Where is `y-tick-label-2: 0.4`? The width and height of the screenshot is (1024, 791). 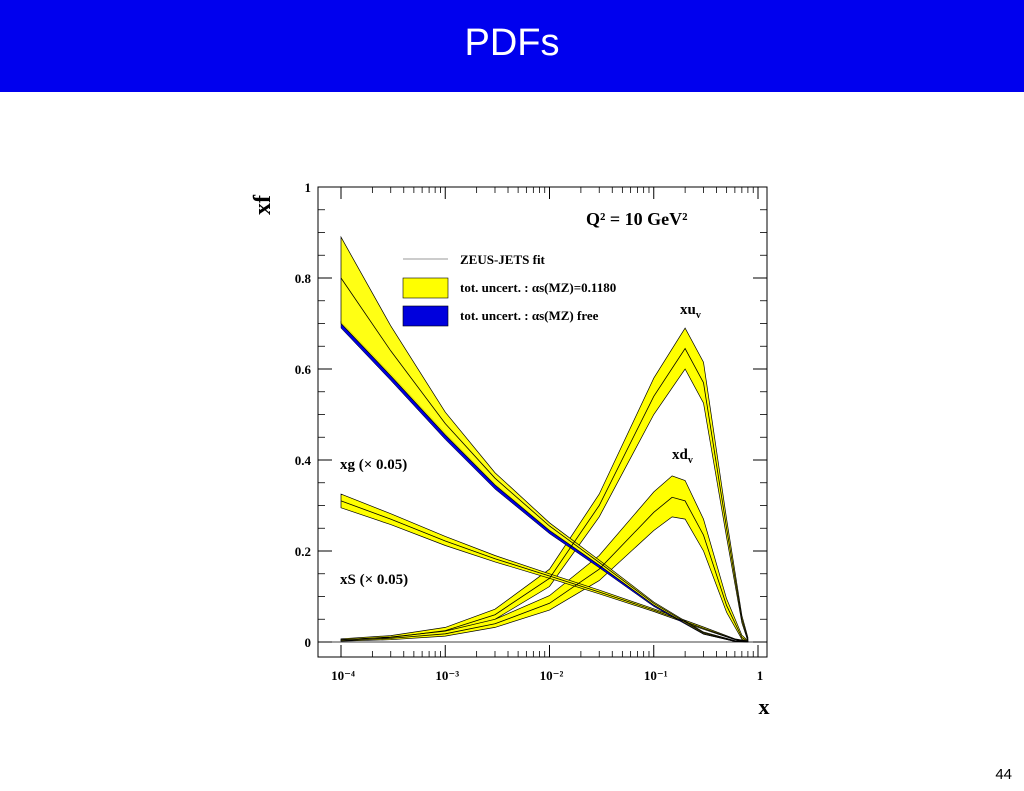
y-tick-label-2: 0.4 is located at coordinates (303, 460).